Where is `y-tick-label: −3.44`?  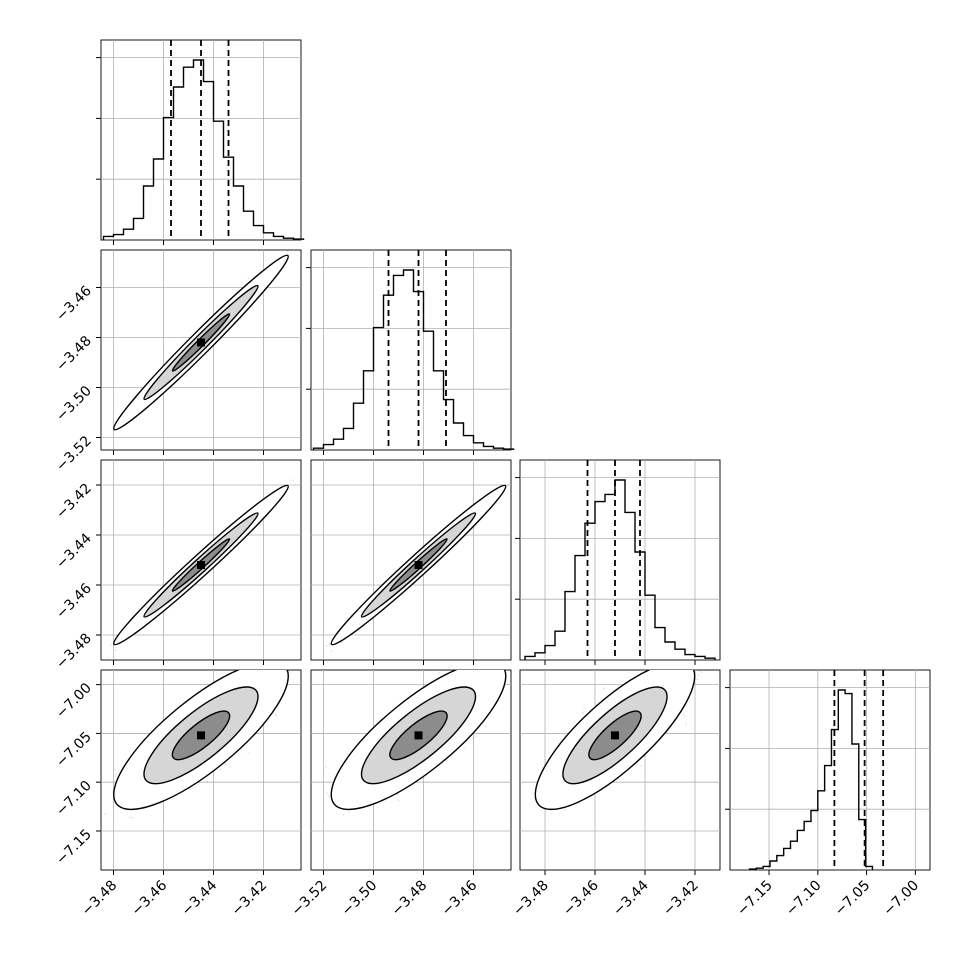
y-tick-label: −3.44 is located at coordinates (74, 551).